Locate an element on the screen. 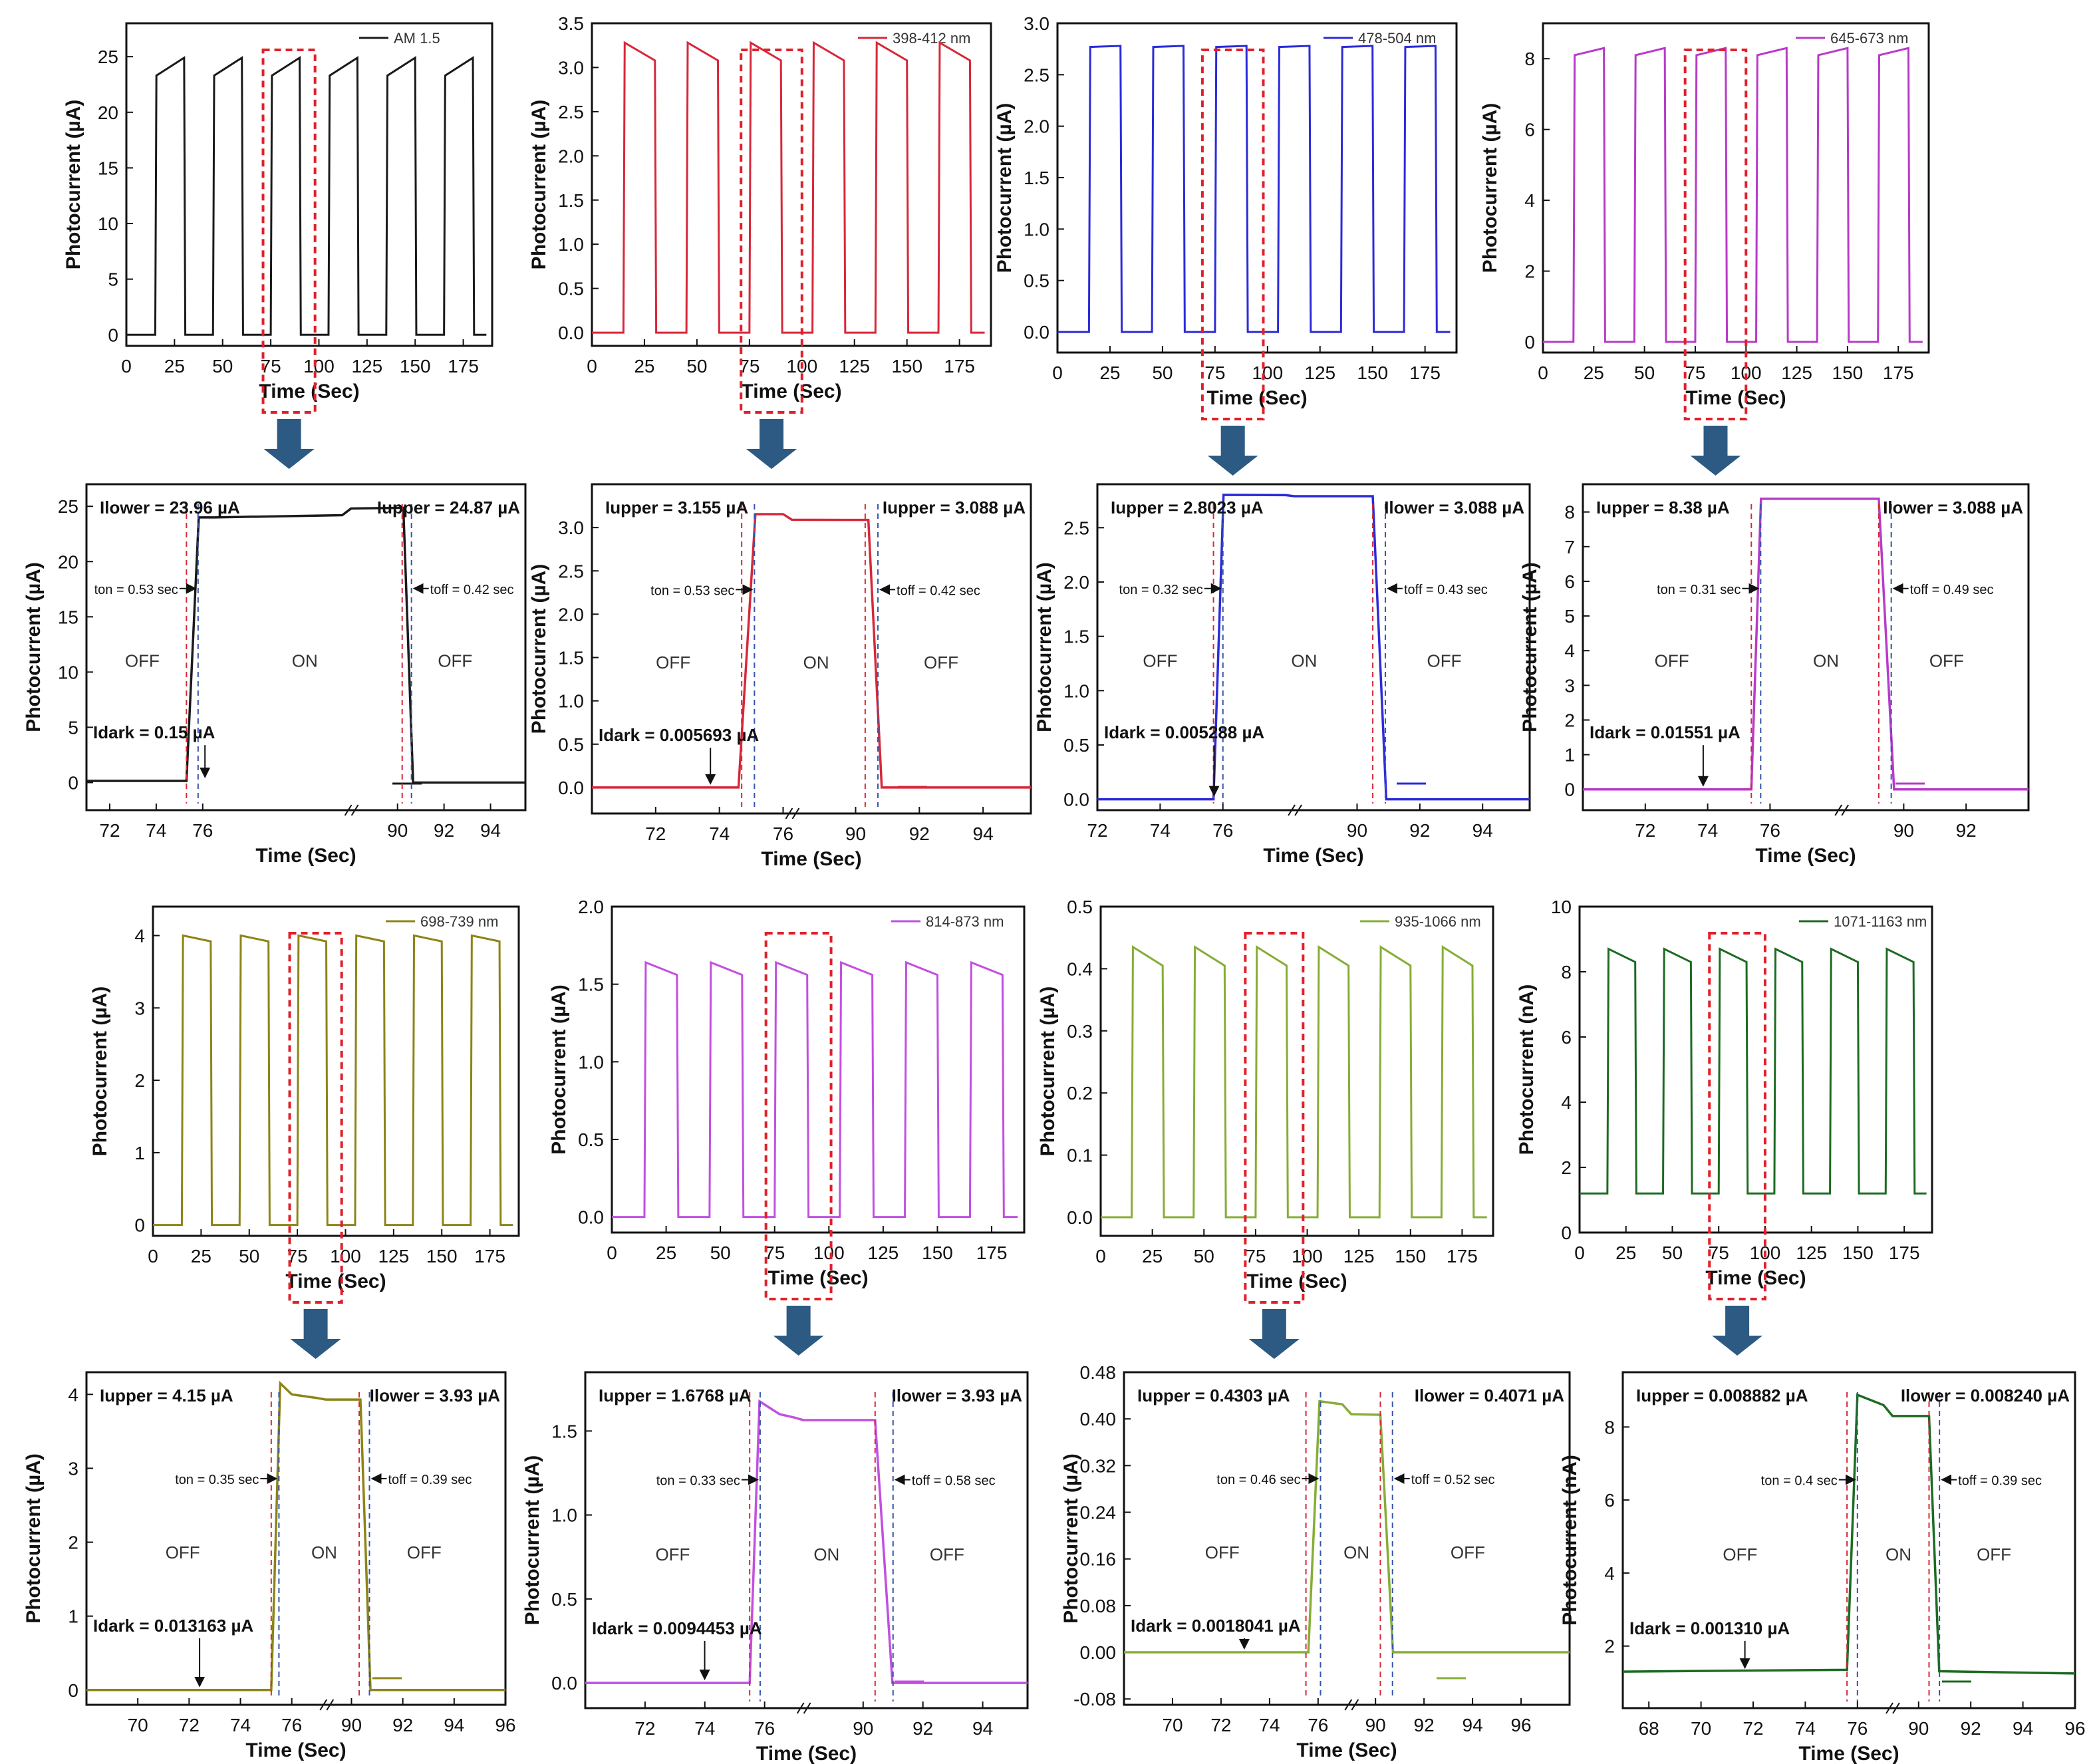  x-tick-label: 50 is located at coordinates (222, 366).